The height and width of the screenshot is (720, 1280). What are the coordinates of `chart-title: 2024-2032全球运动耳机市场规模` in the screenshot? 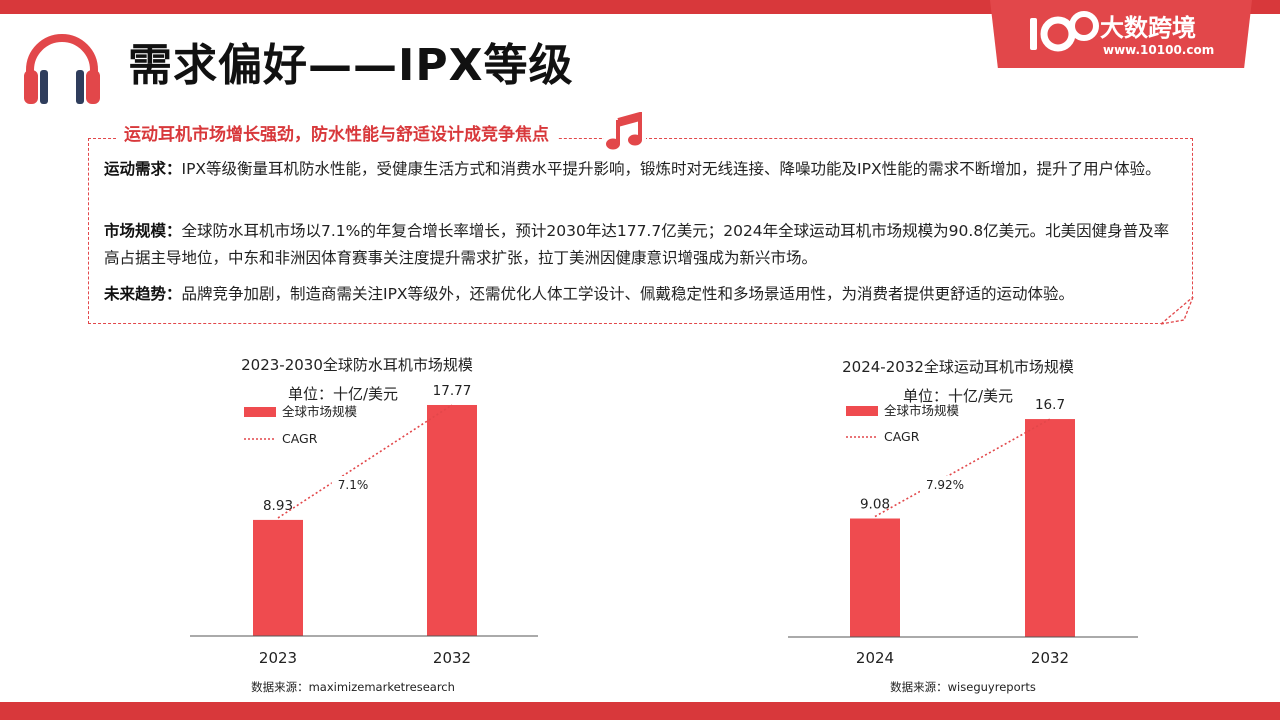 It's located at (958, 367).